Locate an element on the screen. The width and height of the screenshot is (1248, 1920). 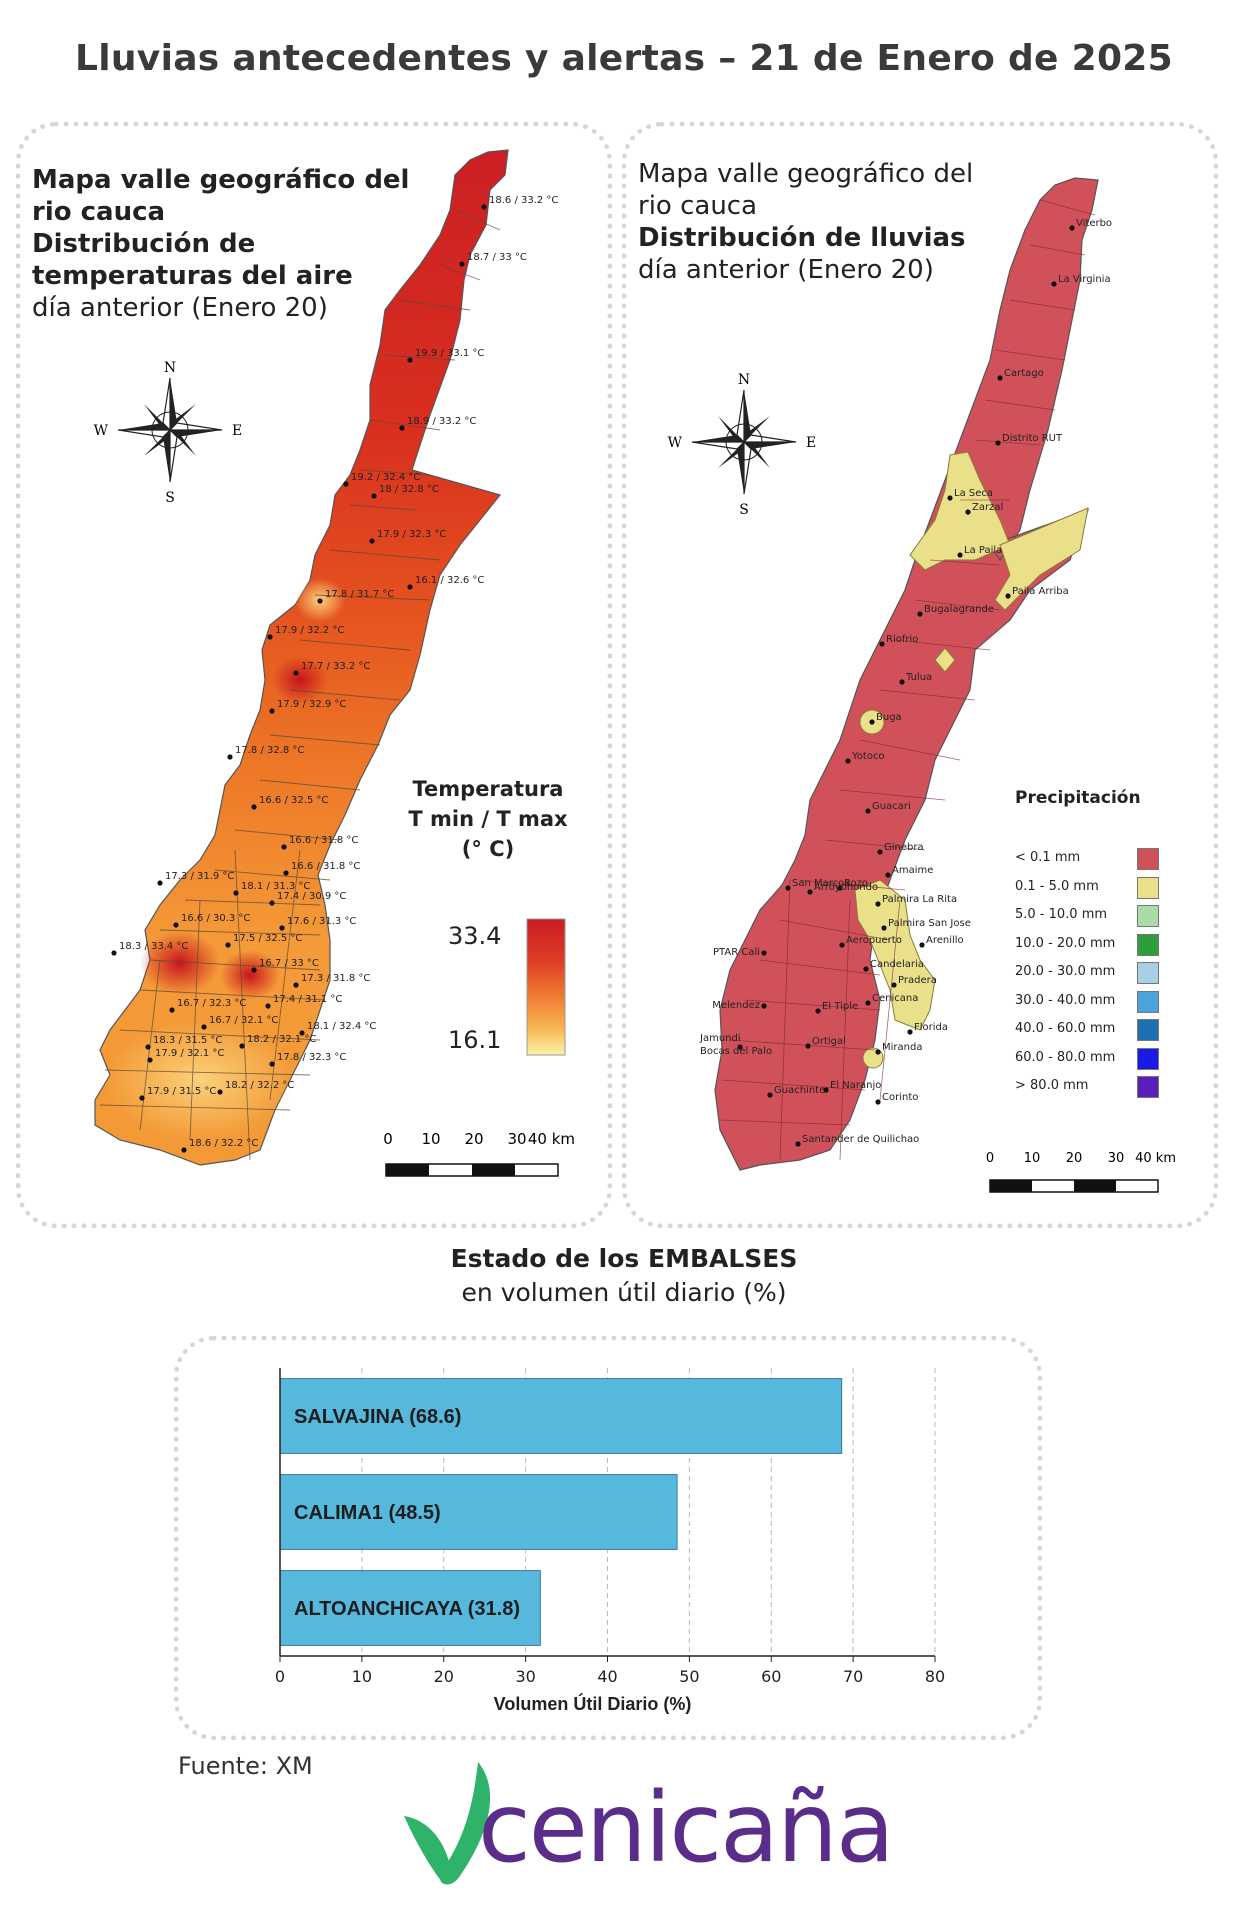
place-label: Buga is located at coordinates (889, 717).